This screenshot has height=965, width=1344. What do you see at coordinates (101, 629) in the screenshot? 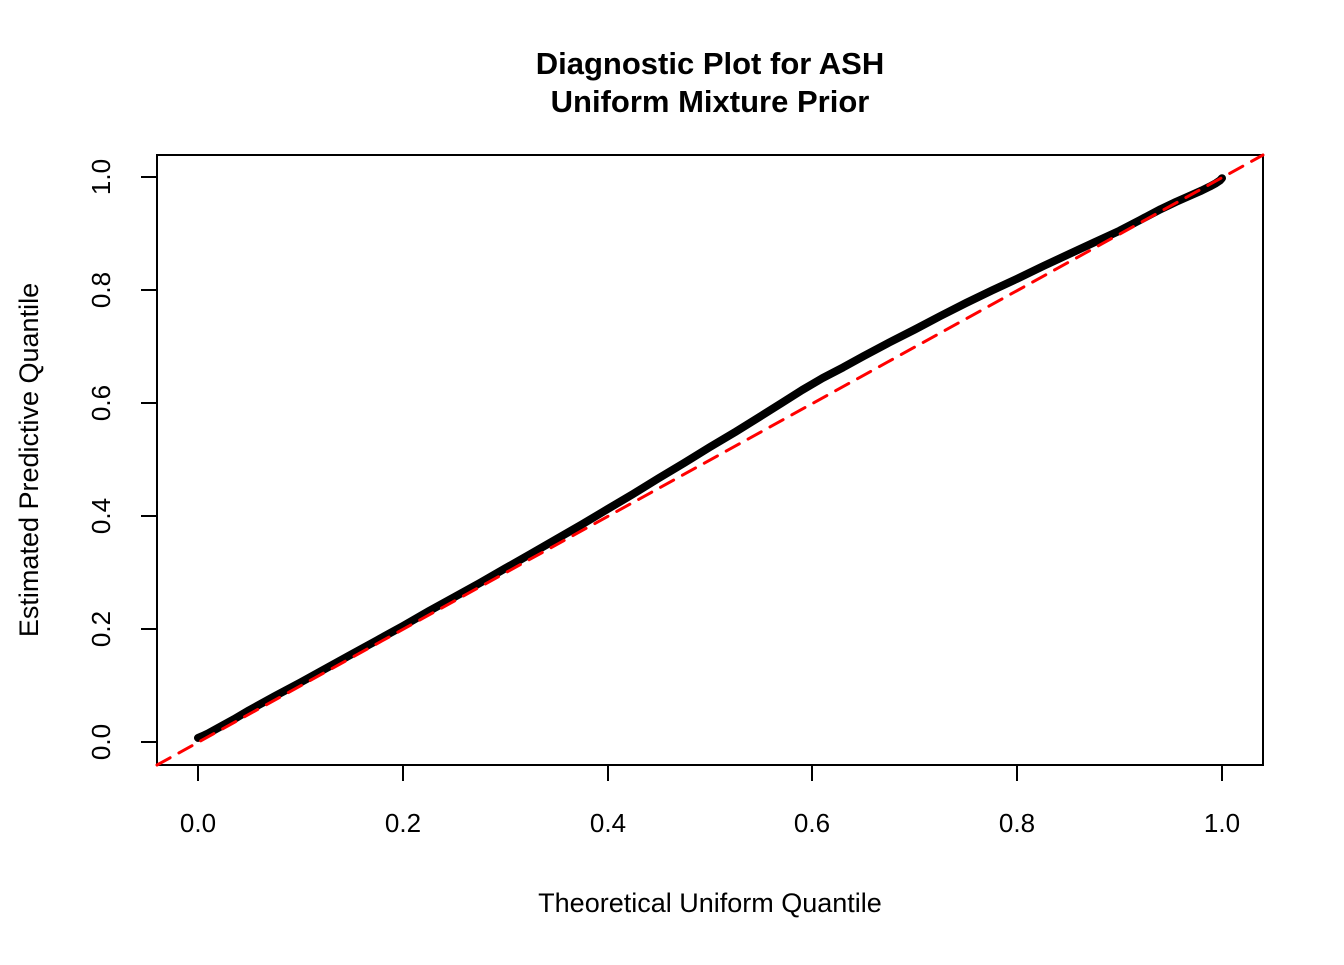
I see `y-tick-label: 0.2` at bounding box center [101, 629].